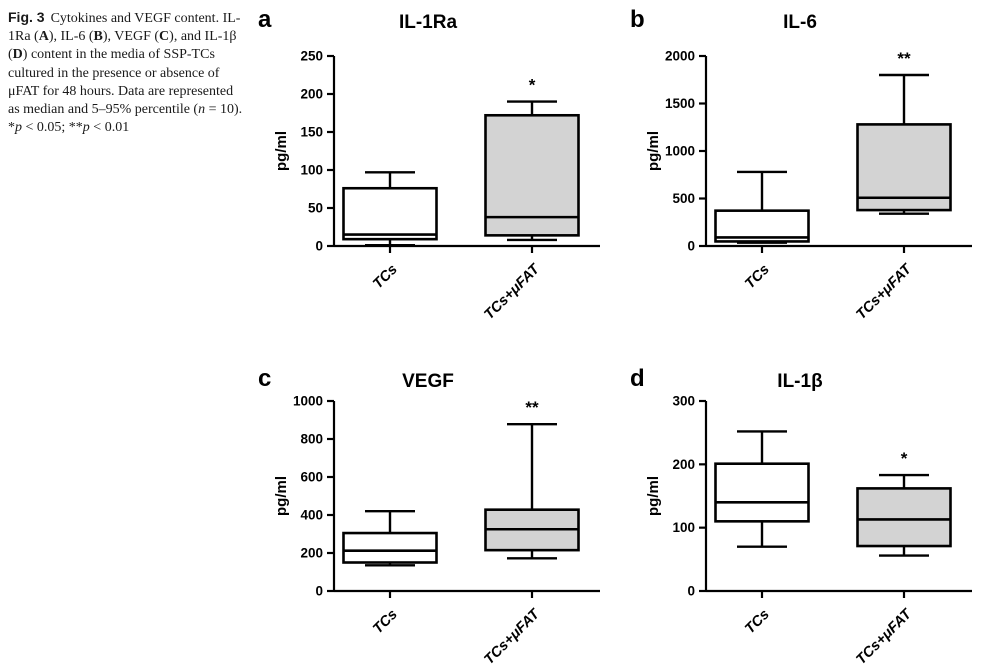  I want to click on caption-segment: C, so click(164, 37).